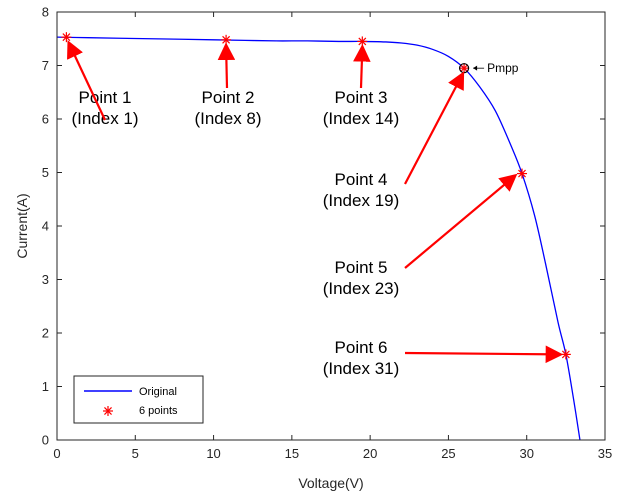  I want to click on annotation-text: Point 3, so click(361, 97).